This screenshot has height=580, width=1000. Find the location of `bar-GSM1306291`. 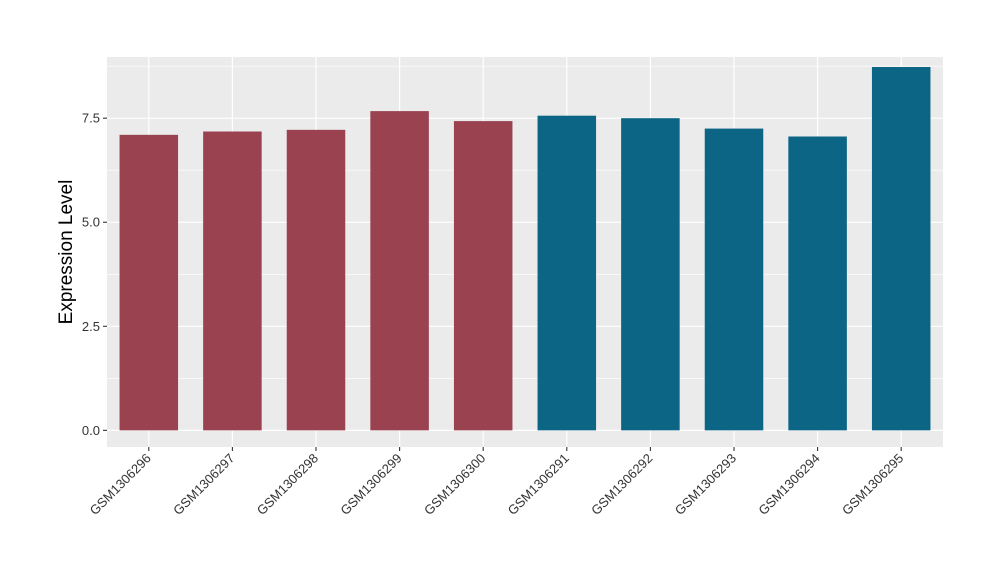

bar-GSM1306291 is located at coordinates (567, 273).